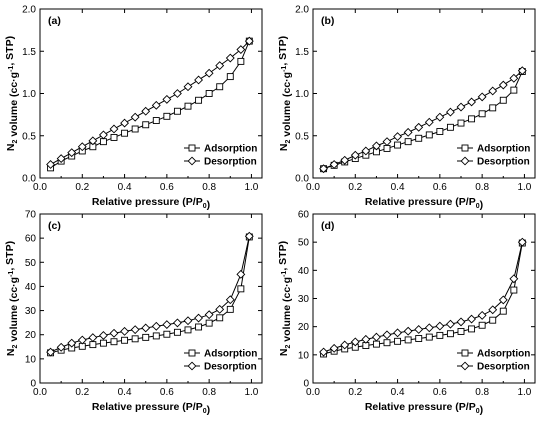 This screenshot has width=550, height=425. What do you see at coordinates (12, 93) in the screenshot?
I see `y-axis-title: N2 volume (cc·g-1, STP)` at bounding box center [12, 93].